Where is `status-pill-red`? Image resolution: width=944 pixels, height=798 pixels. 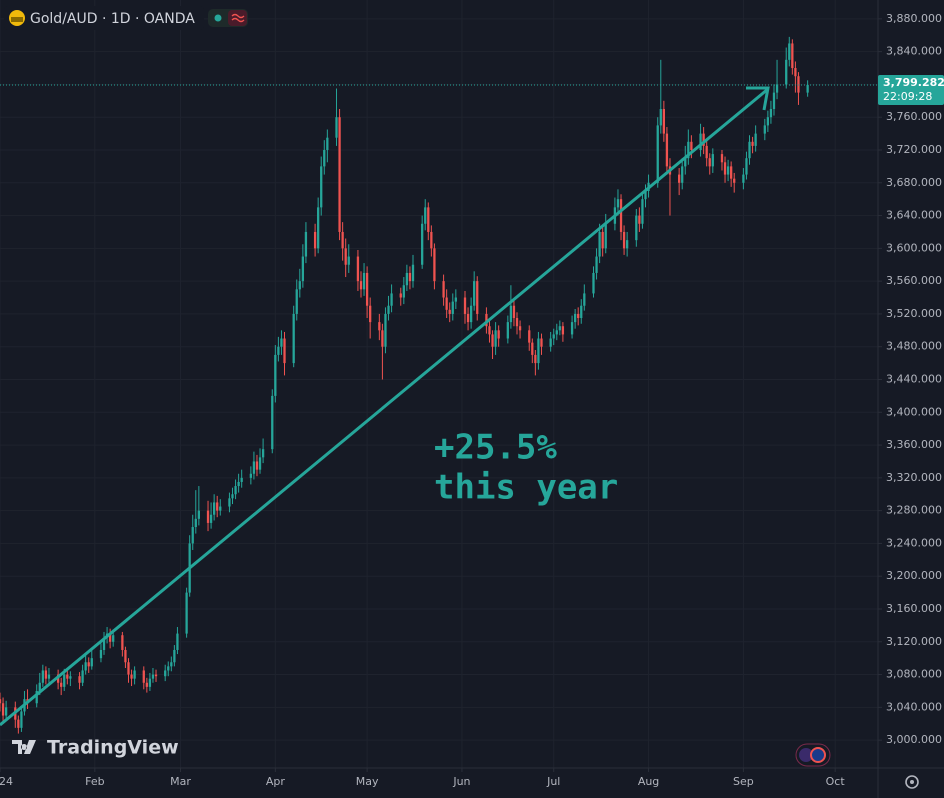 status-pill-red is located at coordinates (237, 18).